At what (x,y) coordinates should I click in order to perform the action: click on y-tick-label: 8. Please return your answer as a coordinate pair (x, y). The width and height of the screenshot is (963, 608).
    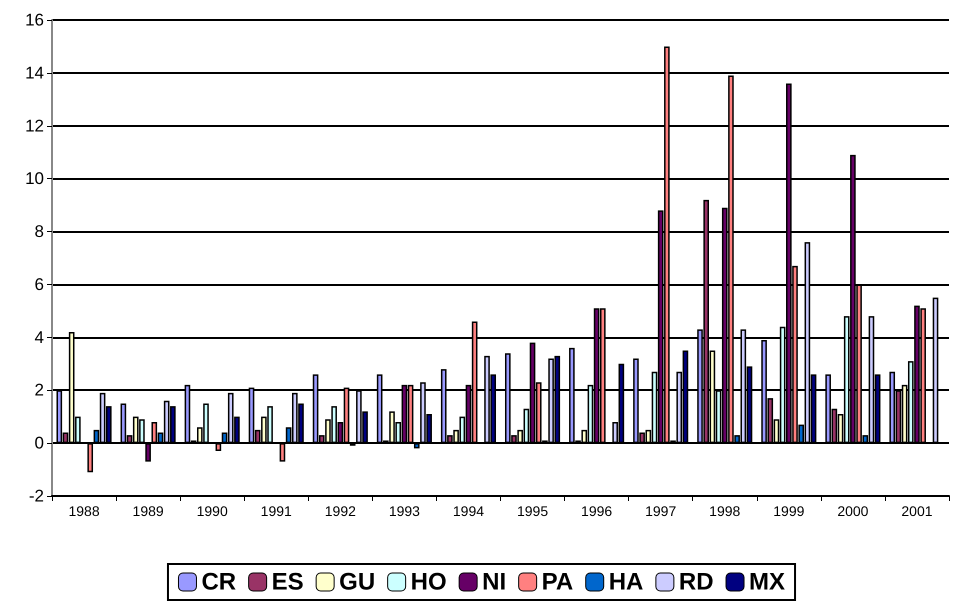
    Looking at the image, I should click on (39, 232).